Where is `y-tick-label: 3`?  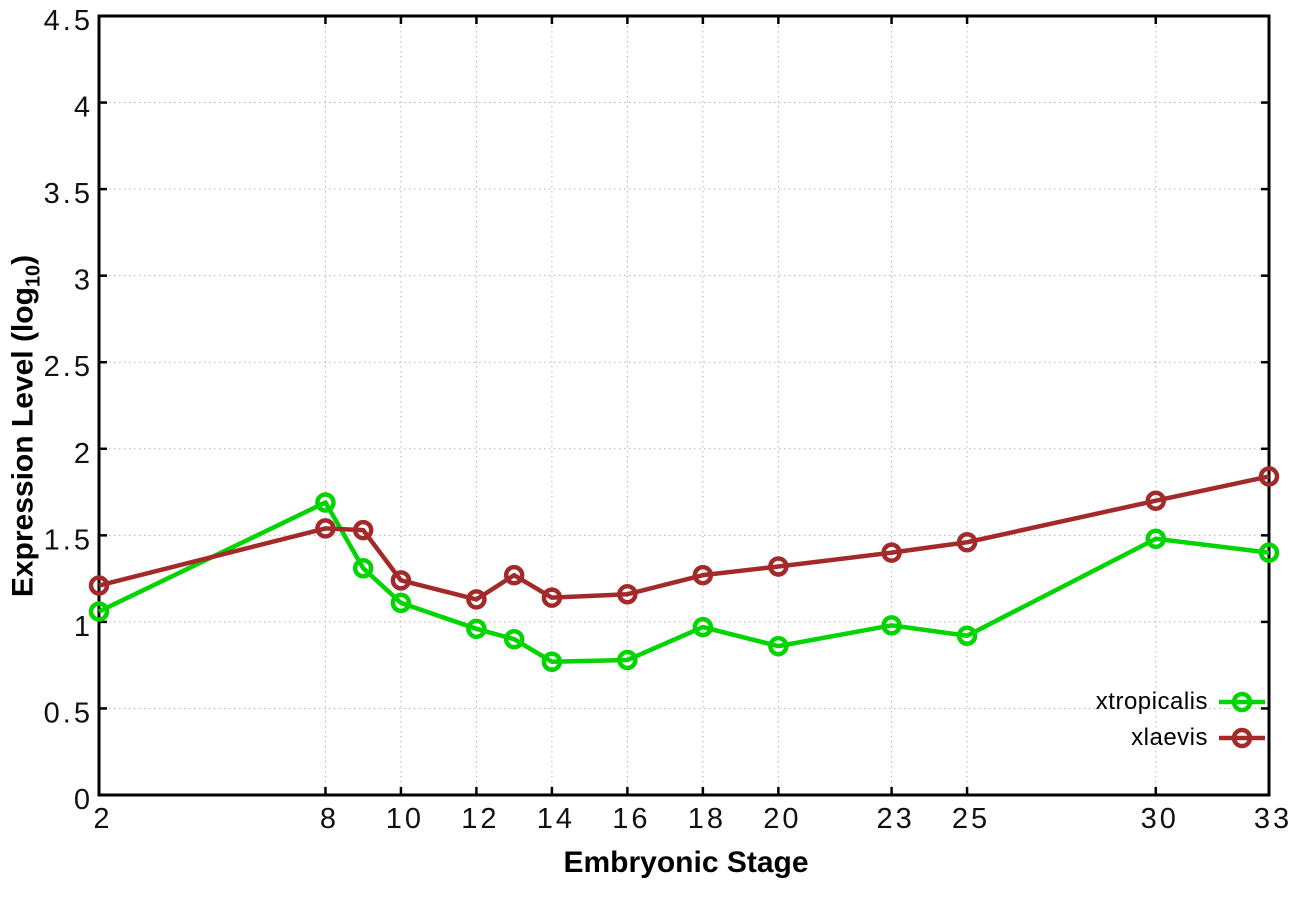 y-tick-label: 3 is located at coordinates (83, 281).